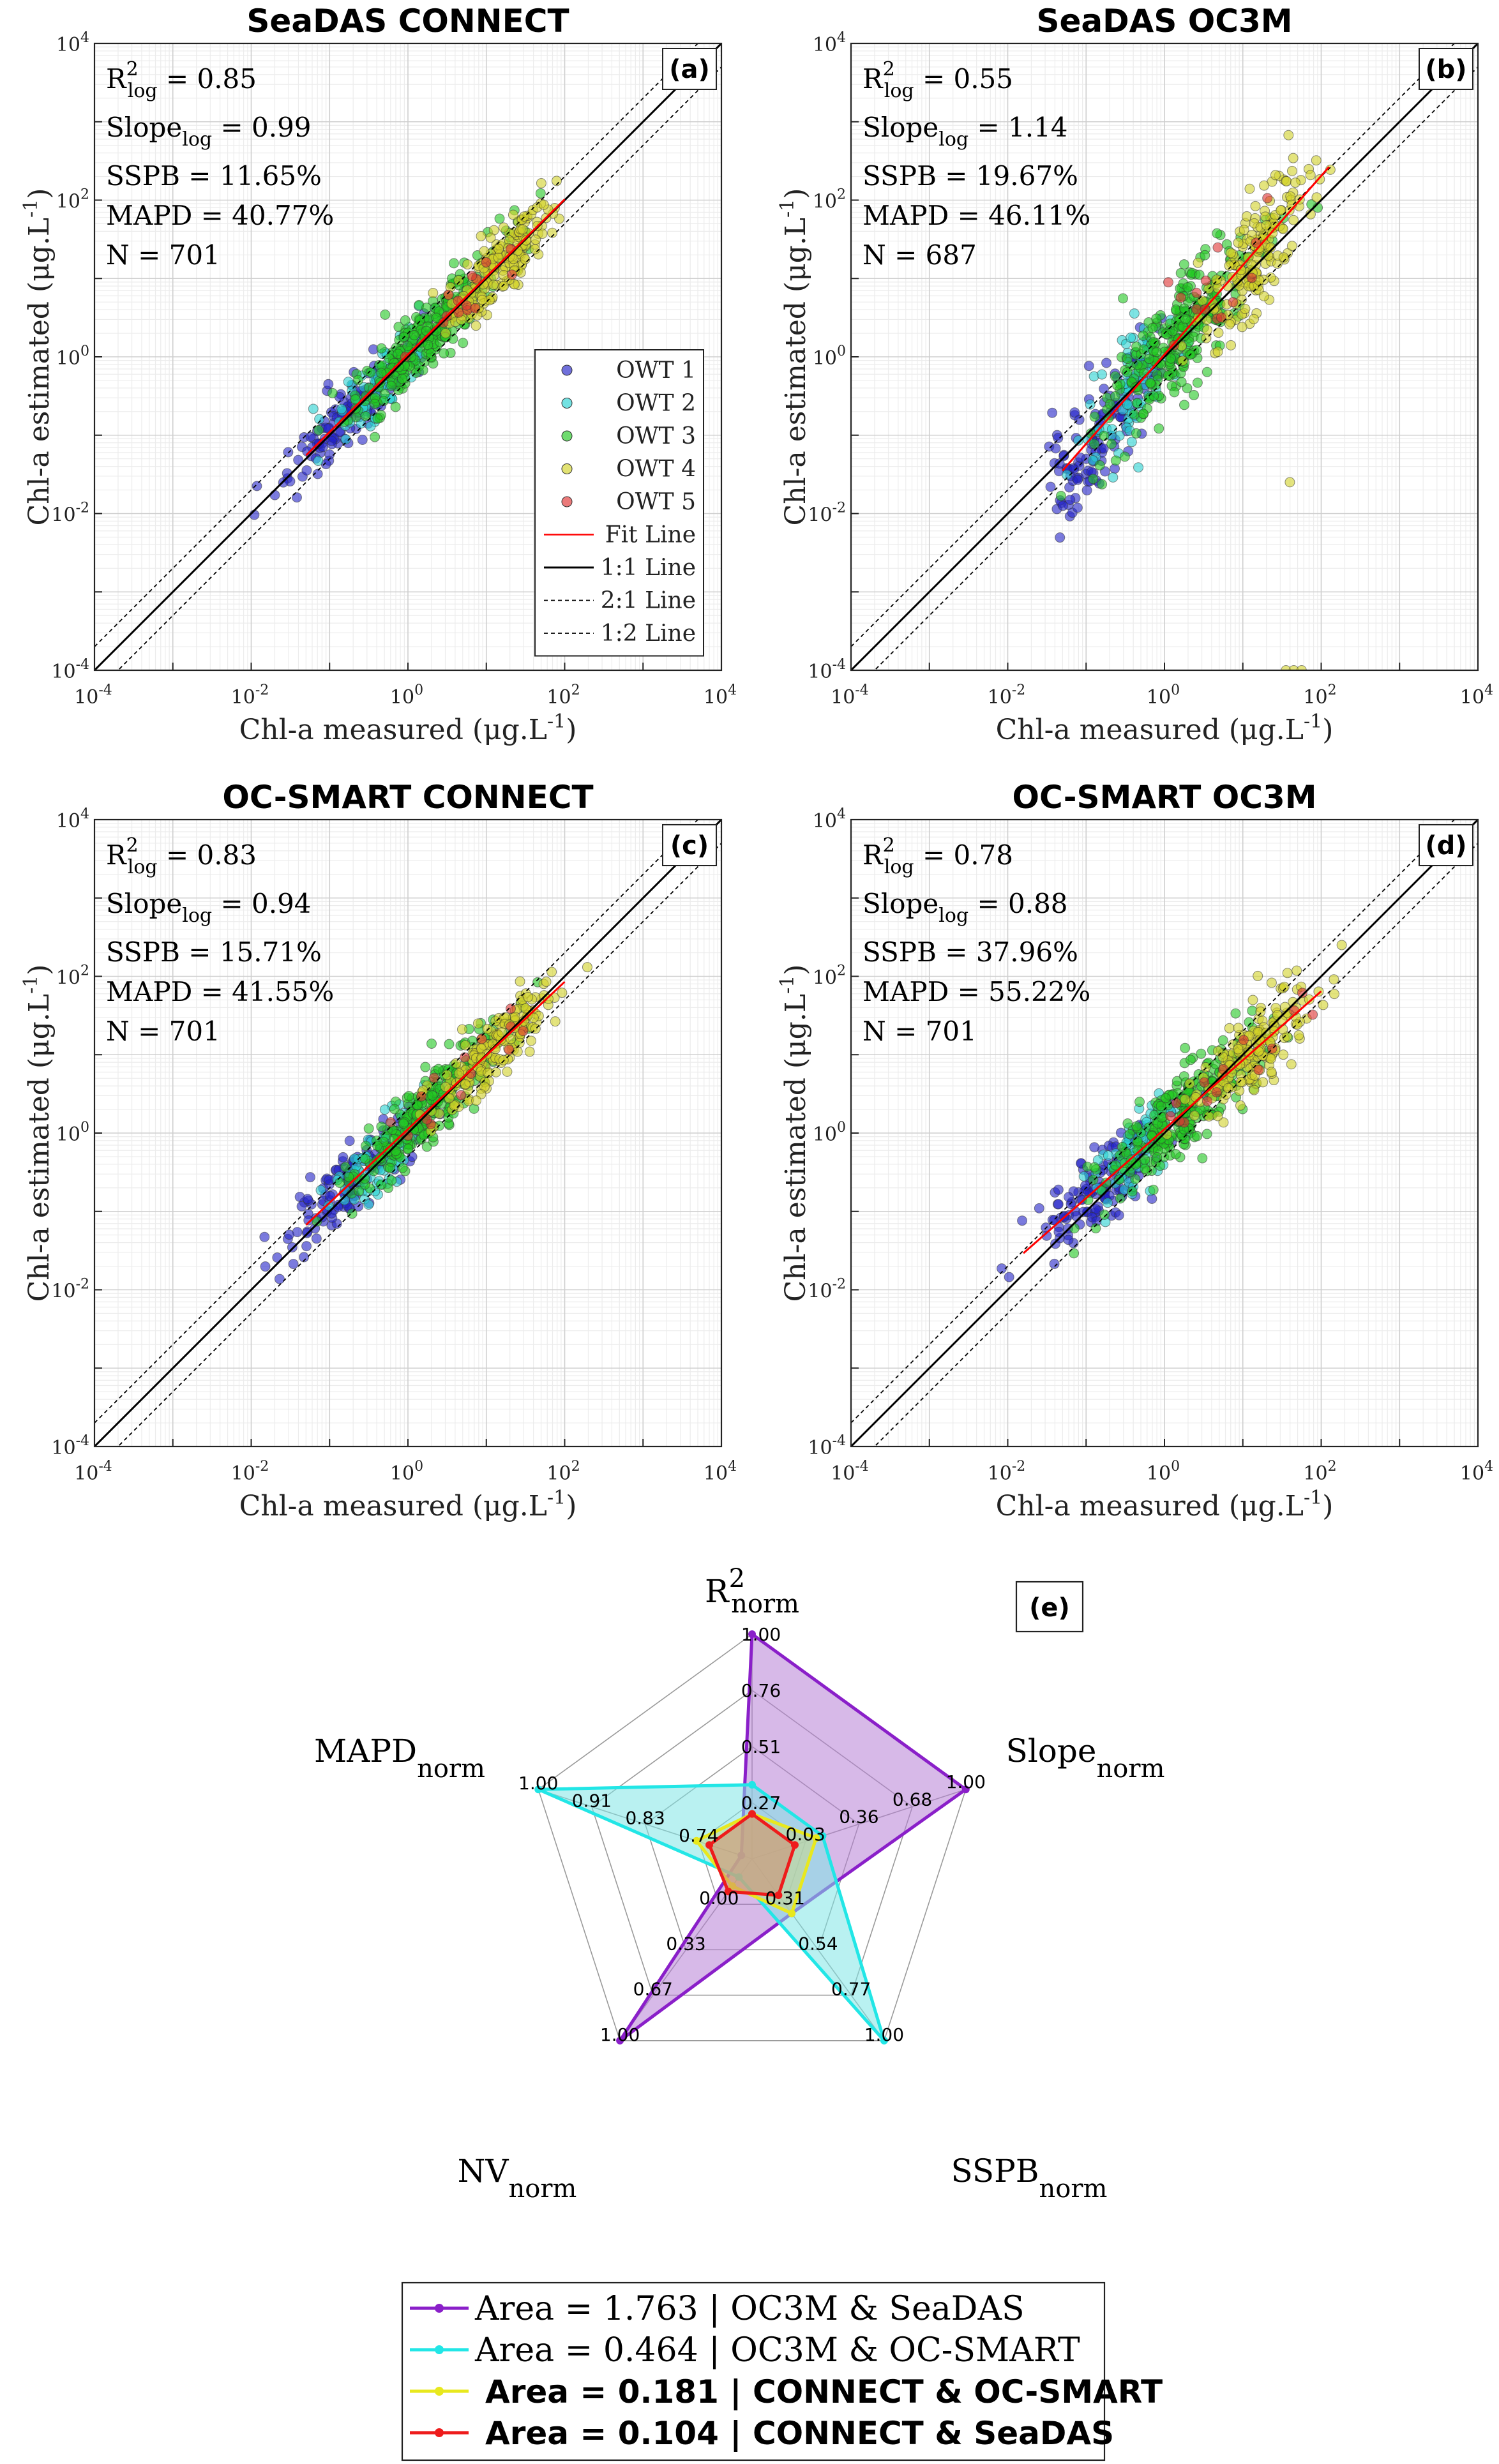 The width and height of the screenshot is (1499, 2464). Describe the element at coordinates (620, 568) in the screenshot. I see `legend-entry: 1:1 Line` at that location.